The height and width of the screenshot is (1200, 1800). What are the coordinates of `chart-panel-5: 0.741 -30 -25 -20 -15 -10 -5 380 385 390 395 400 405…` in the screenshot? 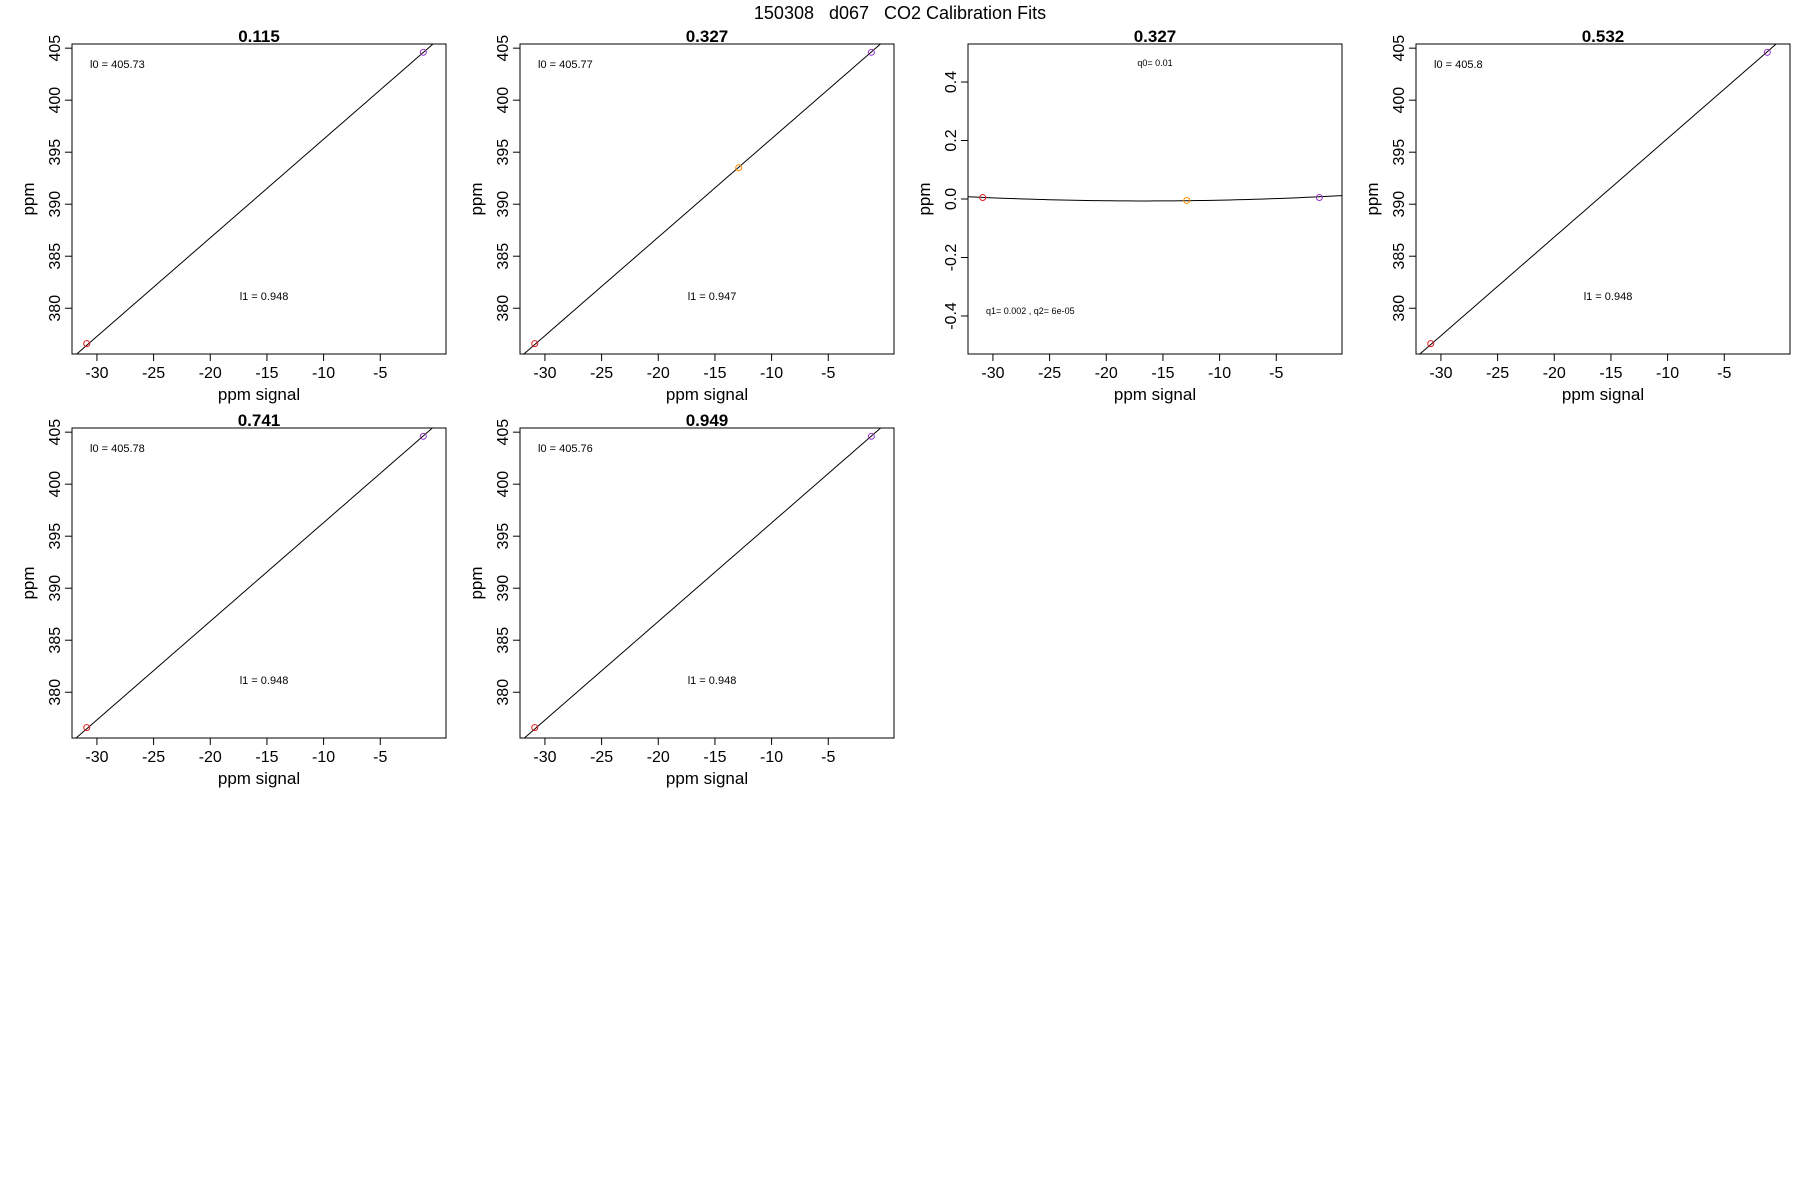 It's located at (233, 599).